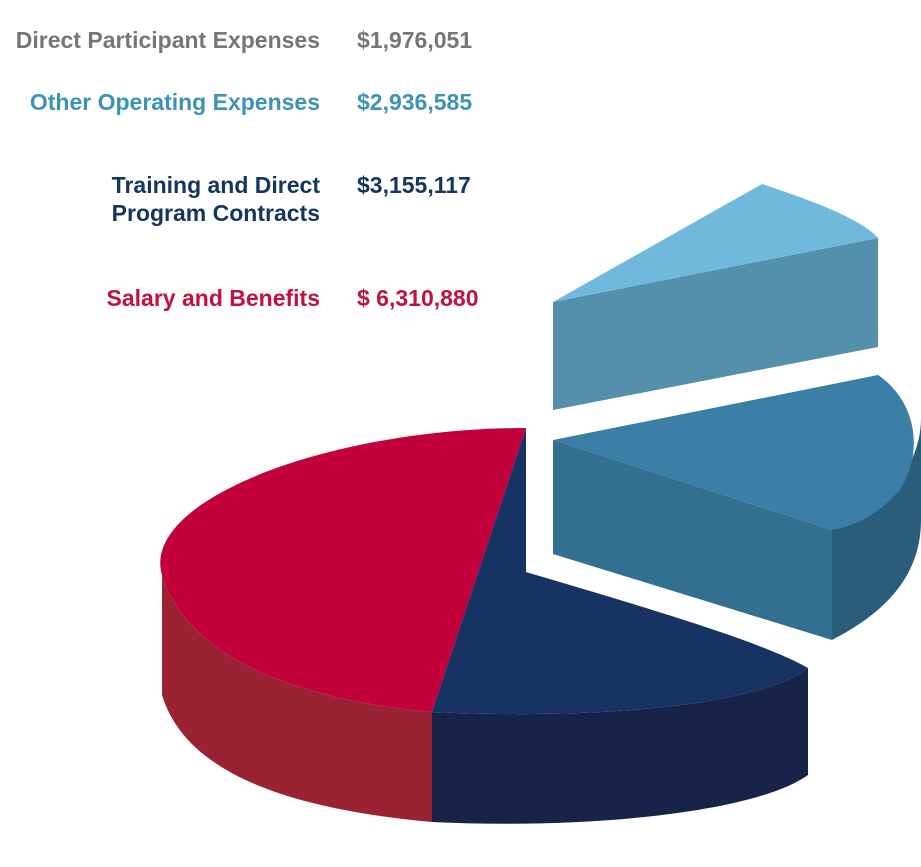 This screenshot has width=921, height=867. What do you see at coordinates (415, 102) in the screenshot?
I see `legend-value: $2,936,585` at bounding box center [415, 102].